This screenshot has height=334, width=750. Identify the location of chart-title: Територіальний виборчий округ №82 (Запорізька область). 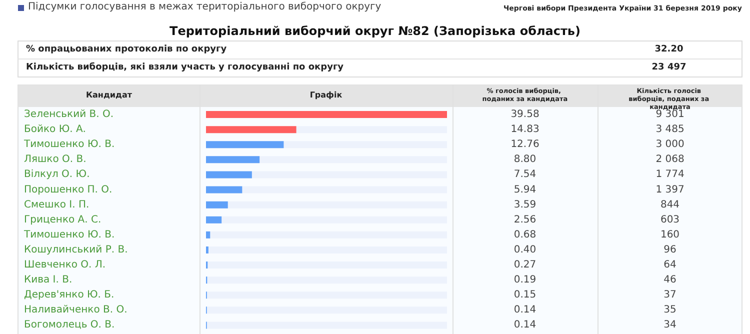
(375, 31).